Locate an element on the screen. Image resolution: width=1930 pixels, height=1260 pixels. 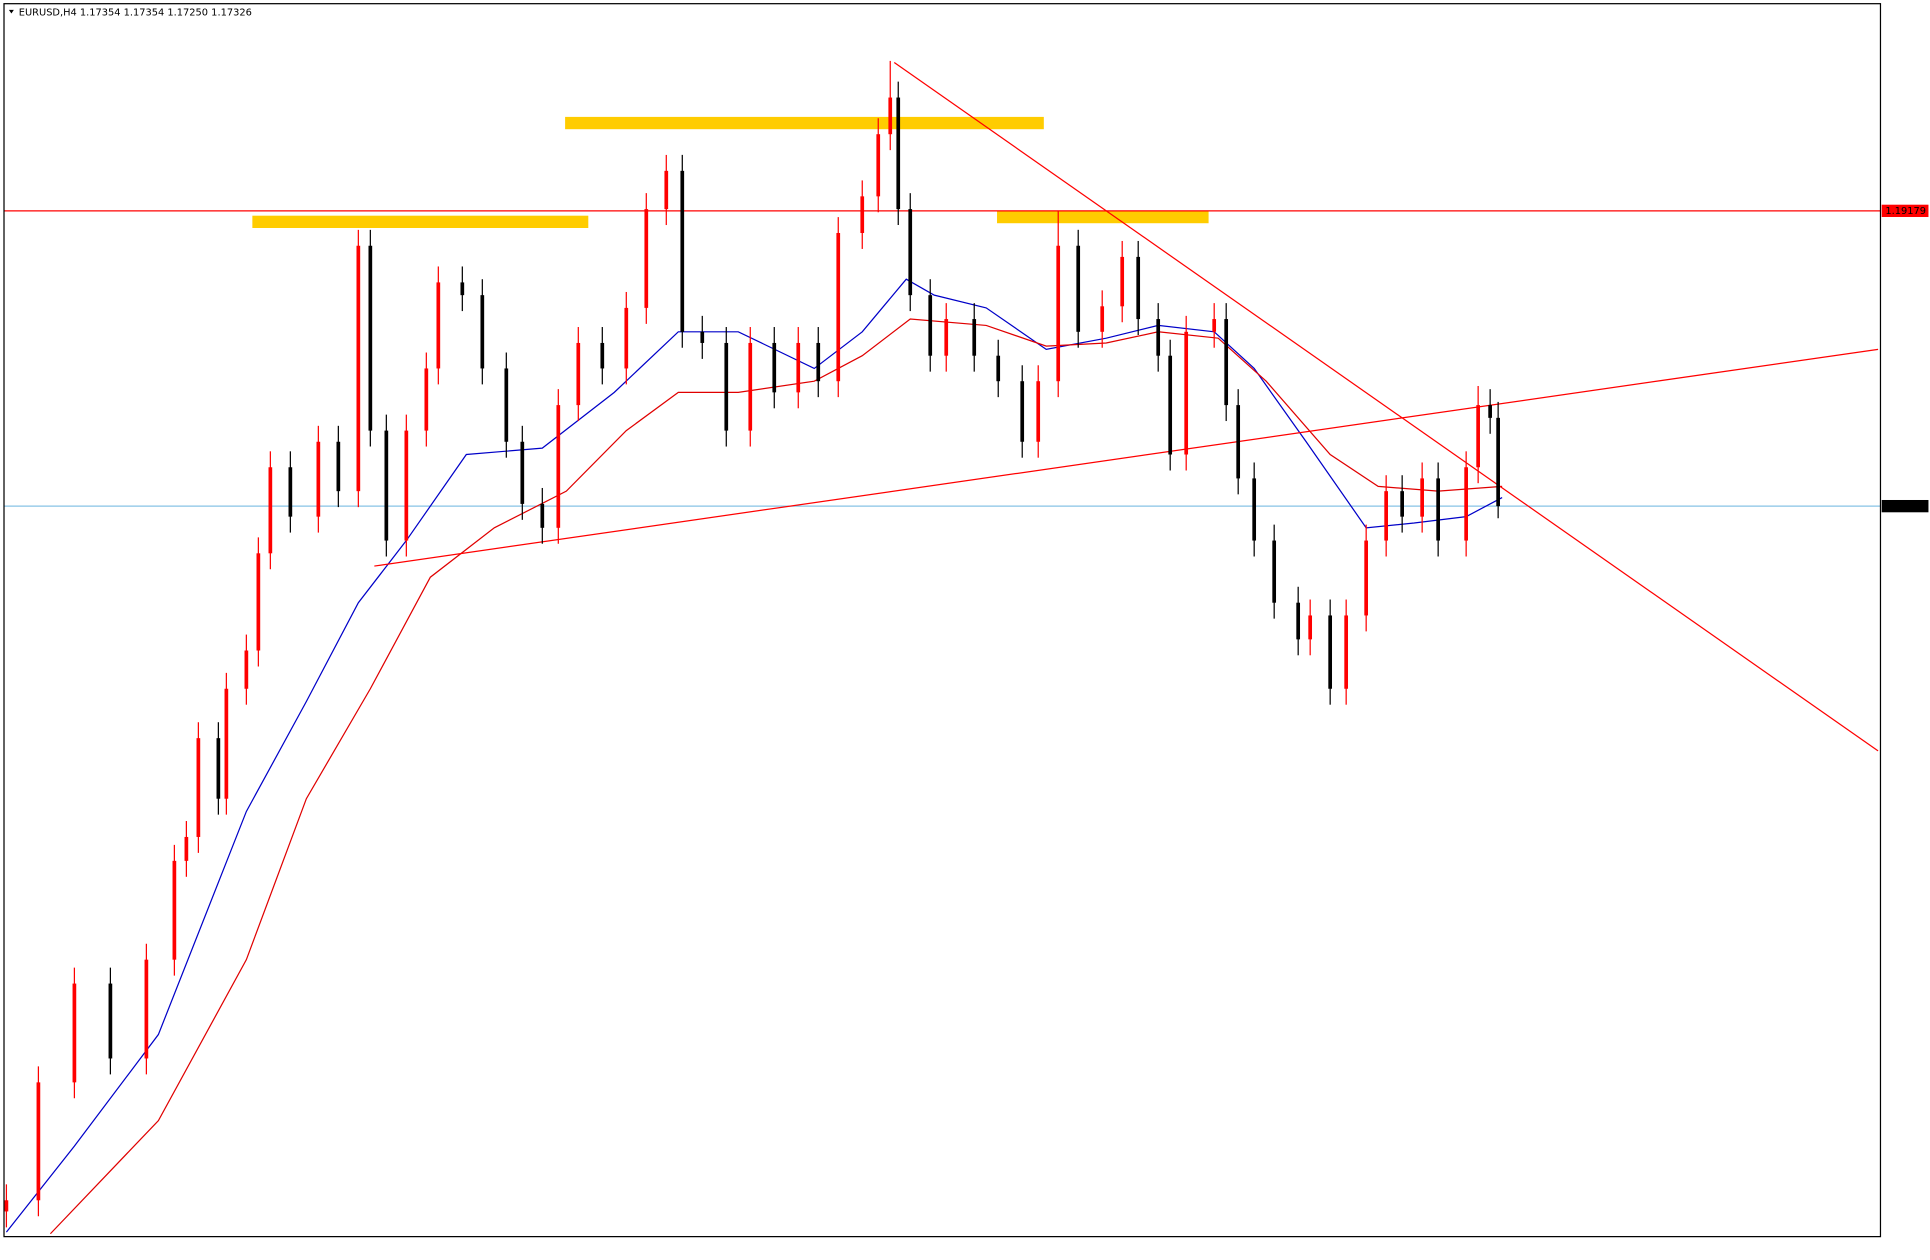
line-series is located at coordinates (1126, 457).